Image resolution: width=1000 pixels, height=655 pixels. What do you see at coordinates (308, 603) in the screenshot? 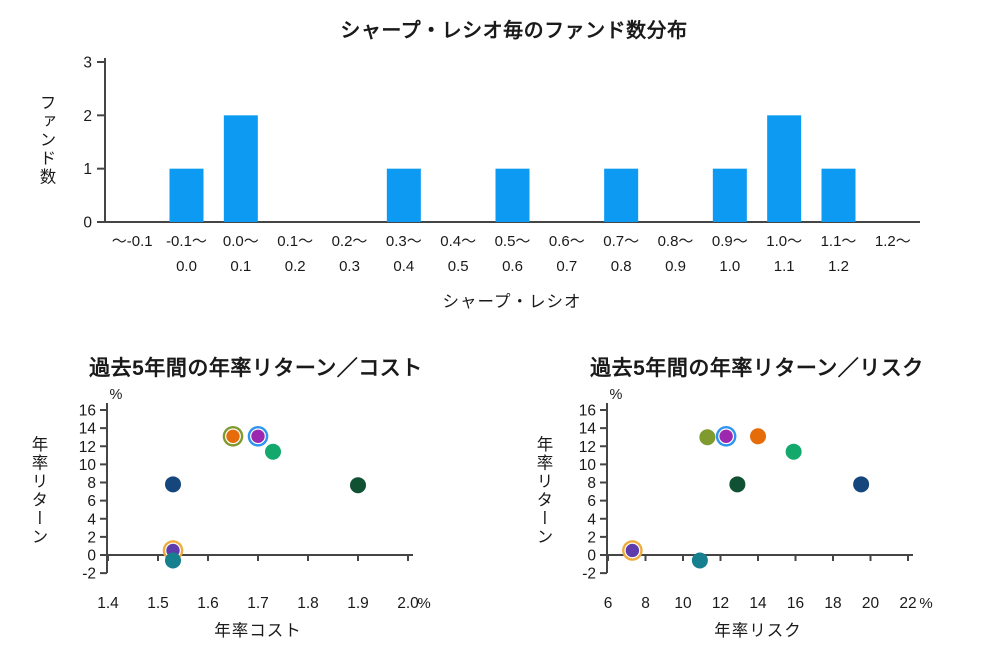
I see `scatter-x-tick-label: 1.8` at bounding box center [308, 603].